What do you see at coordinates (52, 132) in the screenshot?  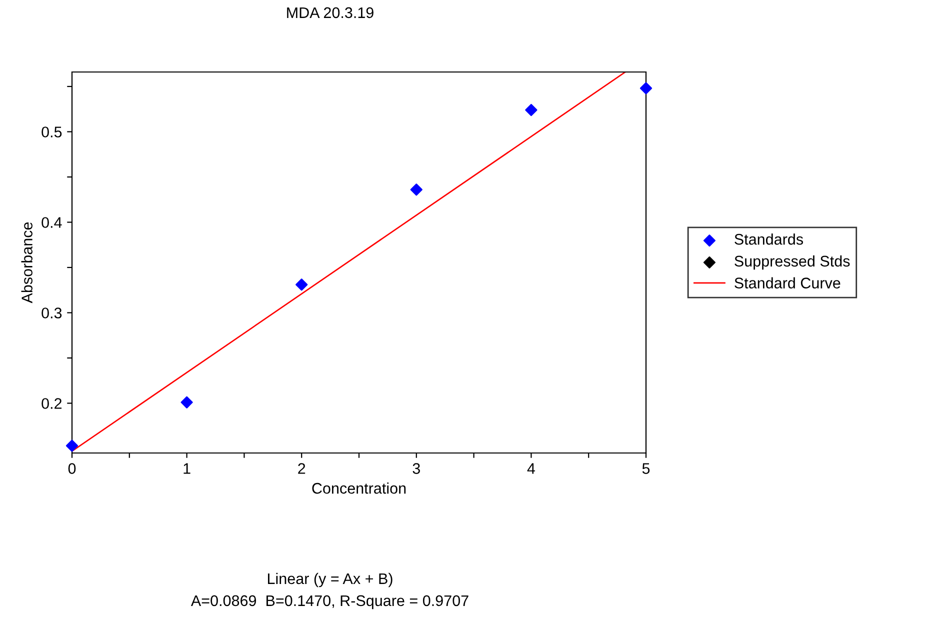 I see `y-tick-label: 0.5` at bounding box center [52, 132].